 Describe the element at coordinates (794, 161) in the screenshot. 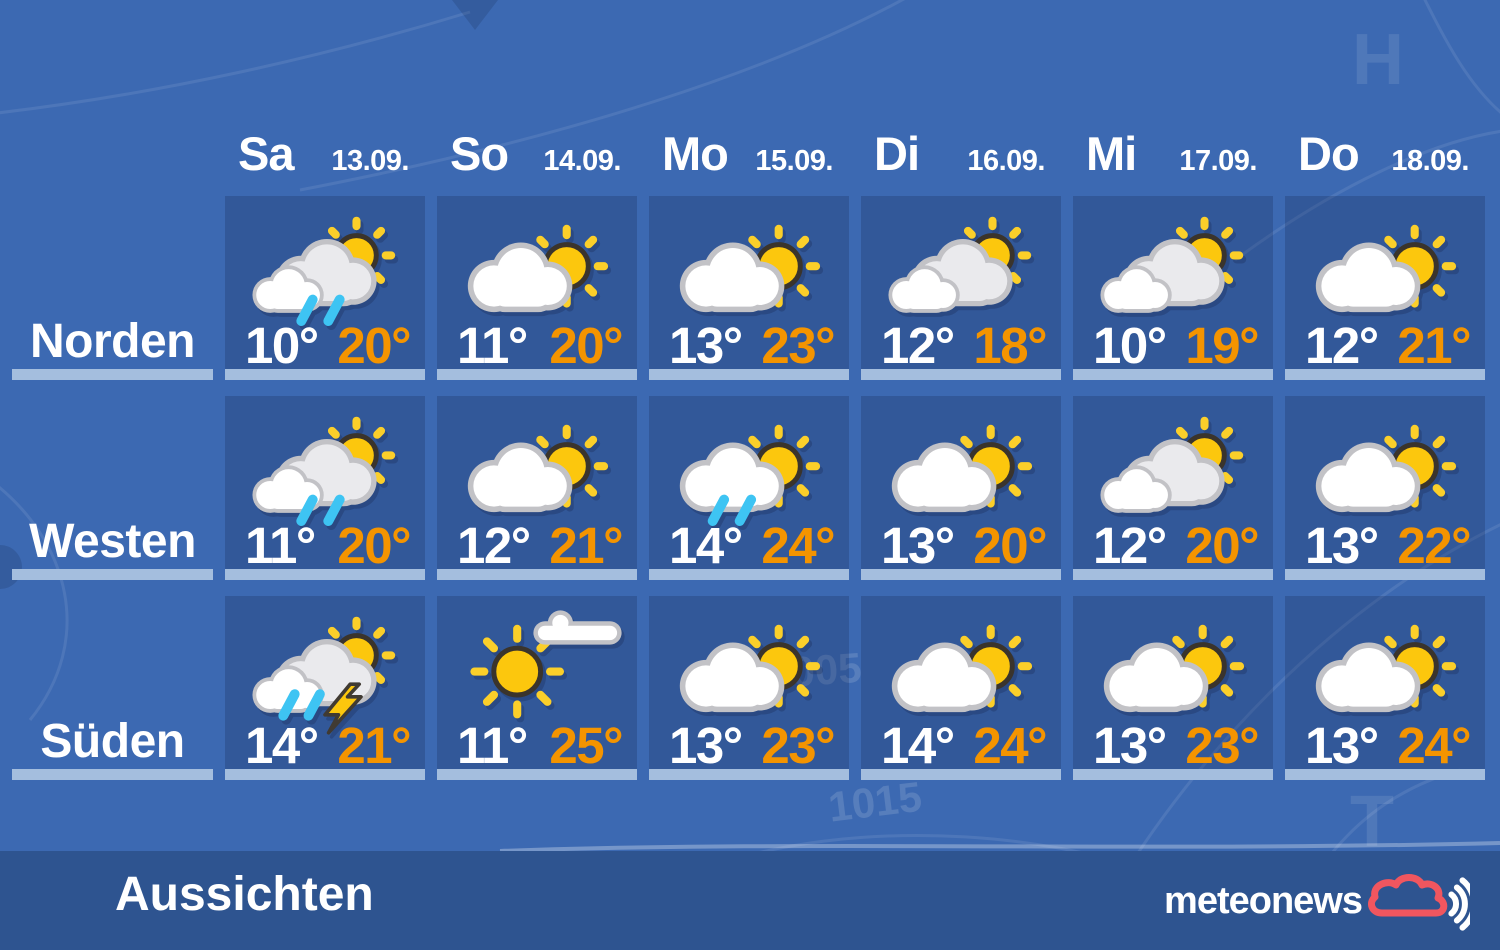

I see `date-label: 15.09.` at that location.